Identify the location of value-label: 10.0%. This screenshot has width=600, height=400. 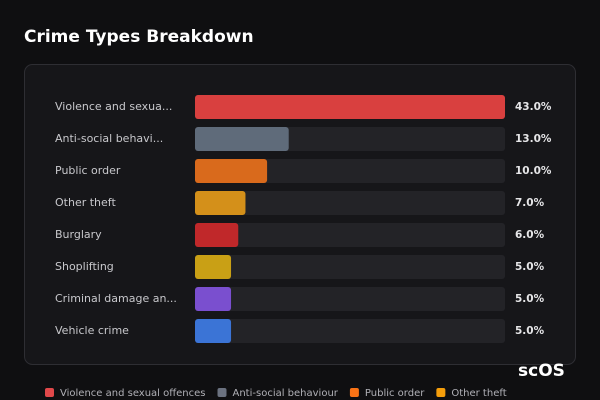
(533, 171).